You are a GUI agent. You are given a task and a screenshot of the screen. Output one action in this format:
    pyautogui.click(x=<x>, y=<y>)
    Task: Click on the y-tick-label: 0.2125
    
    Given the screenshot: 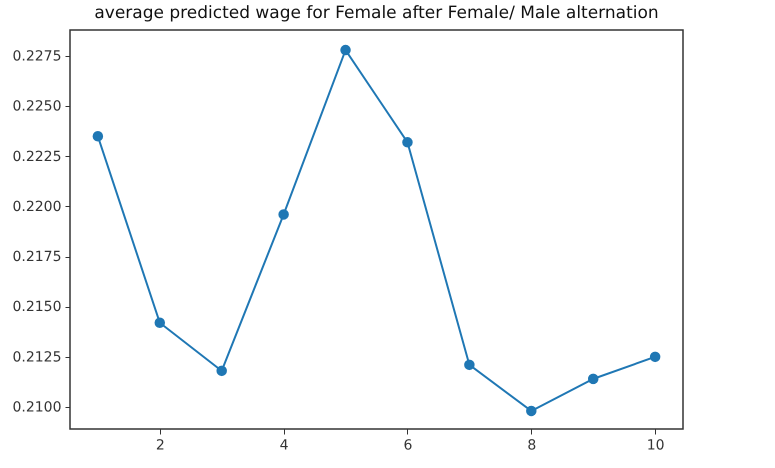 What is the action you would take?
    pyautogui.click(x=37, y=357)
    